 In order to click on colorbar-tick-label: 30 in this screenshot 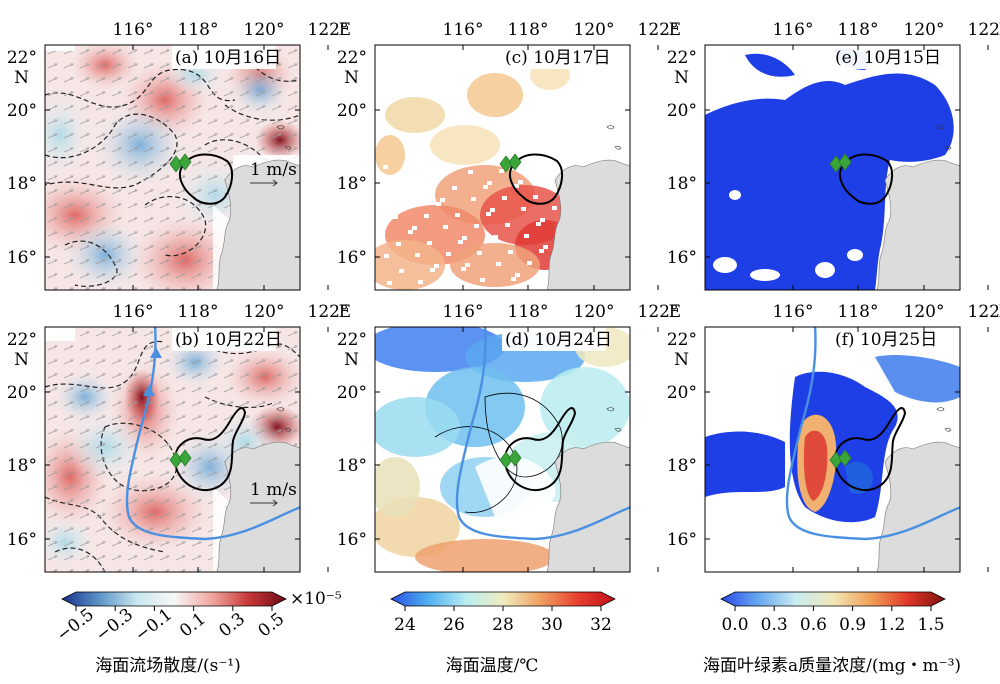, I will do `click(552, 625)`.